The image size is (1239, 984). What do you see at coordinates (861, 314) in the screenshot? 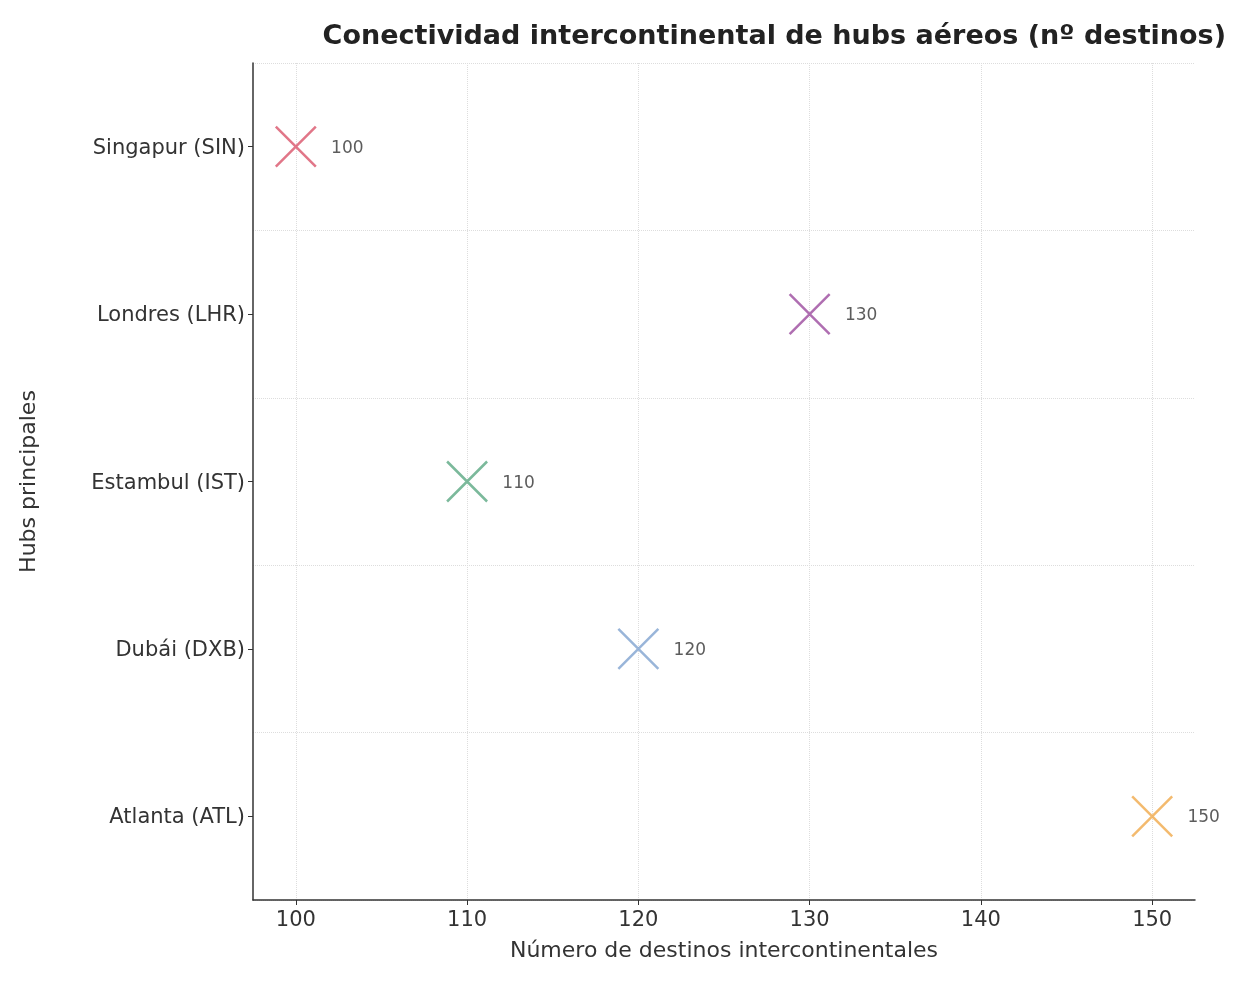
I see `data-label: 130` at bounding box center [861, 314].